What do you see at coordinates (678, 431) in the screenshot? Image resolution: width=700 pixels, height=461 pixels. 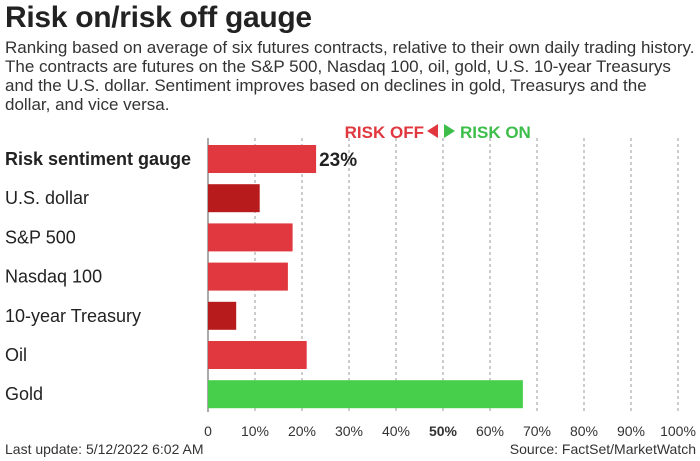 I see `x-tick-label: 100%` at bounding box center [678, 431].